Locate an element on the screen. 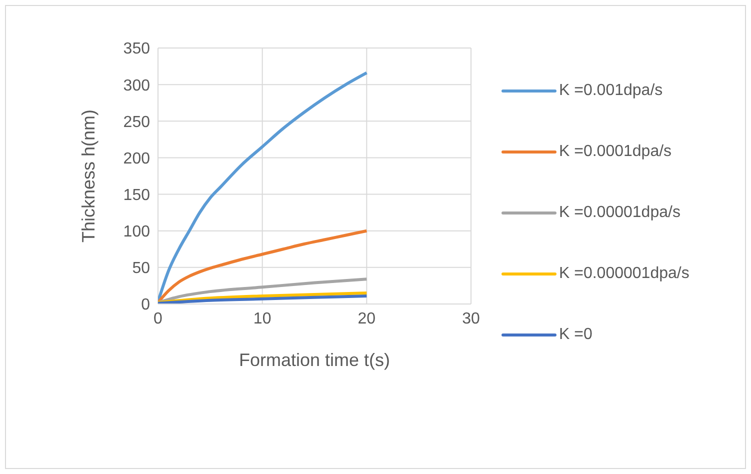  legend-label: K =0.001dpa/s is located at coordinates (611, 91).